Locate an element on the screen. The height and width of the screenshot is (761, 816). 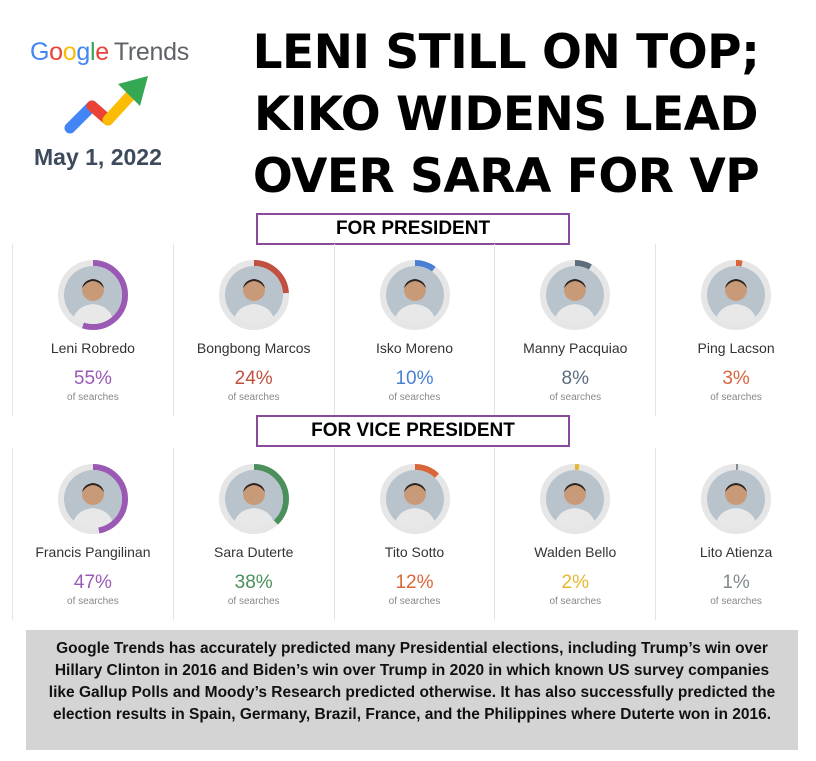
search-share: 47% is located at coordinates (92, 582).